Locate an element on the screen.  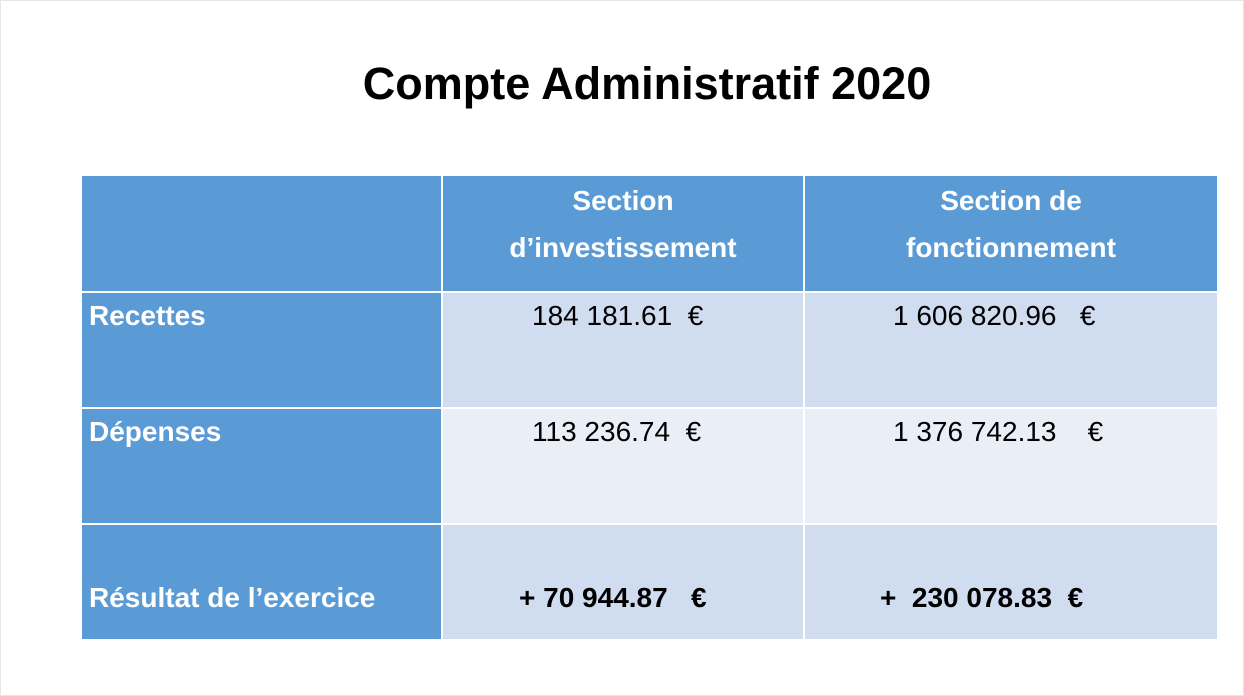
depenses-investissement-value: 113 236.74 € is located at coordinates (623, 466).